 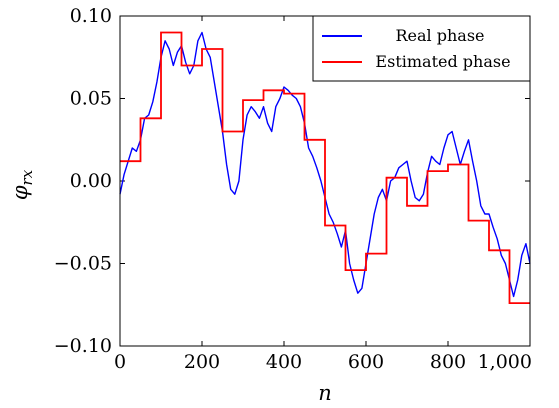 What do you see at coordinates (439, 35) in the screenshot?
I see `legend-label-real-phase: Real phase` at bounding box center [439, 35].